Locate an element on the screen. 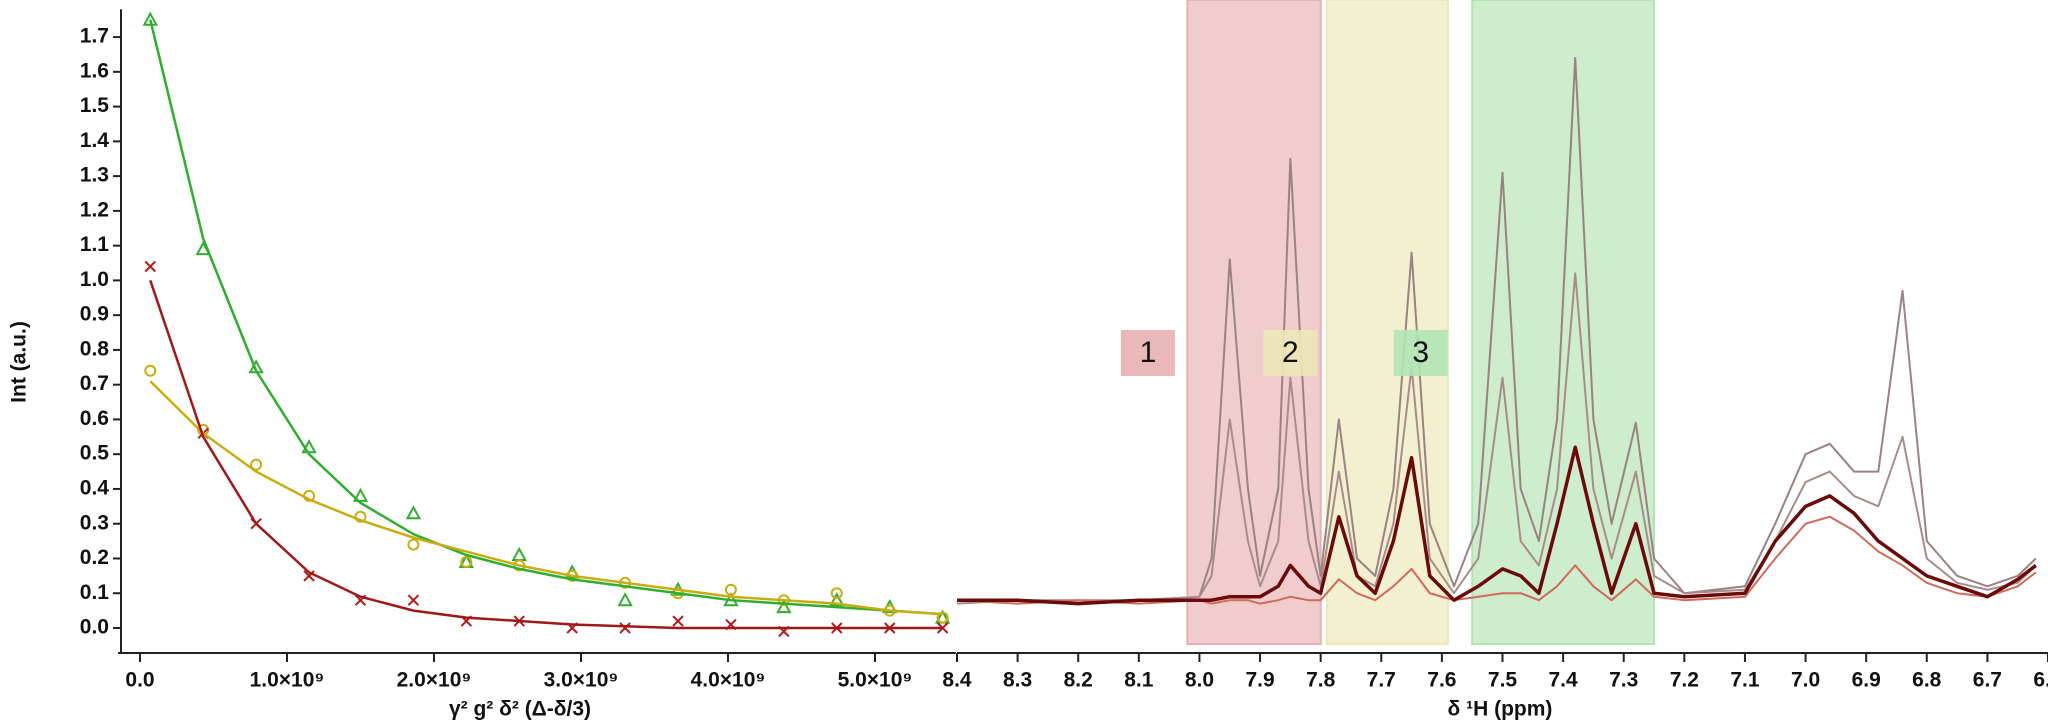 The image size is (2048, 724). y-tick-label: 1.2 is located at coordinates (94, 209).